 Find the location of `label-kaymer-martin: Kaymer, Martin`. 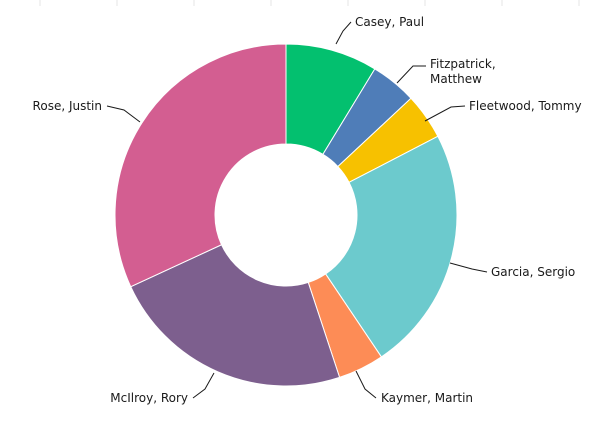

label-kaymer-martin: Kaymer, Martin is located at coordinates (427, 398).